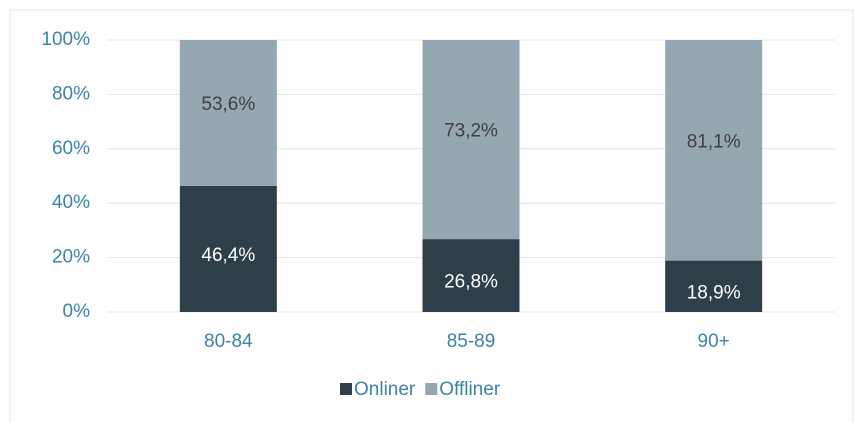 This screenshot has width=854, height=423. I want to click on y-tick-label: 40%, so click(71, 202).